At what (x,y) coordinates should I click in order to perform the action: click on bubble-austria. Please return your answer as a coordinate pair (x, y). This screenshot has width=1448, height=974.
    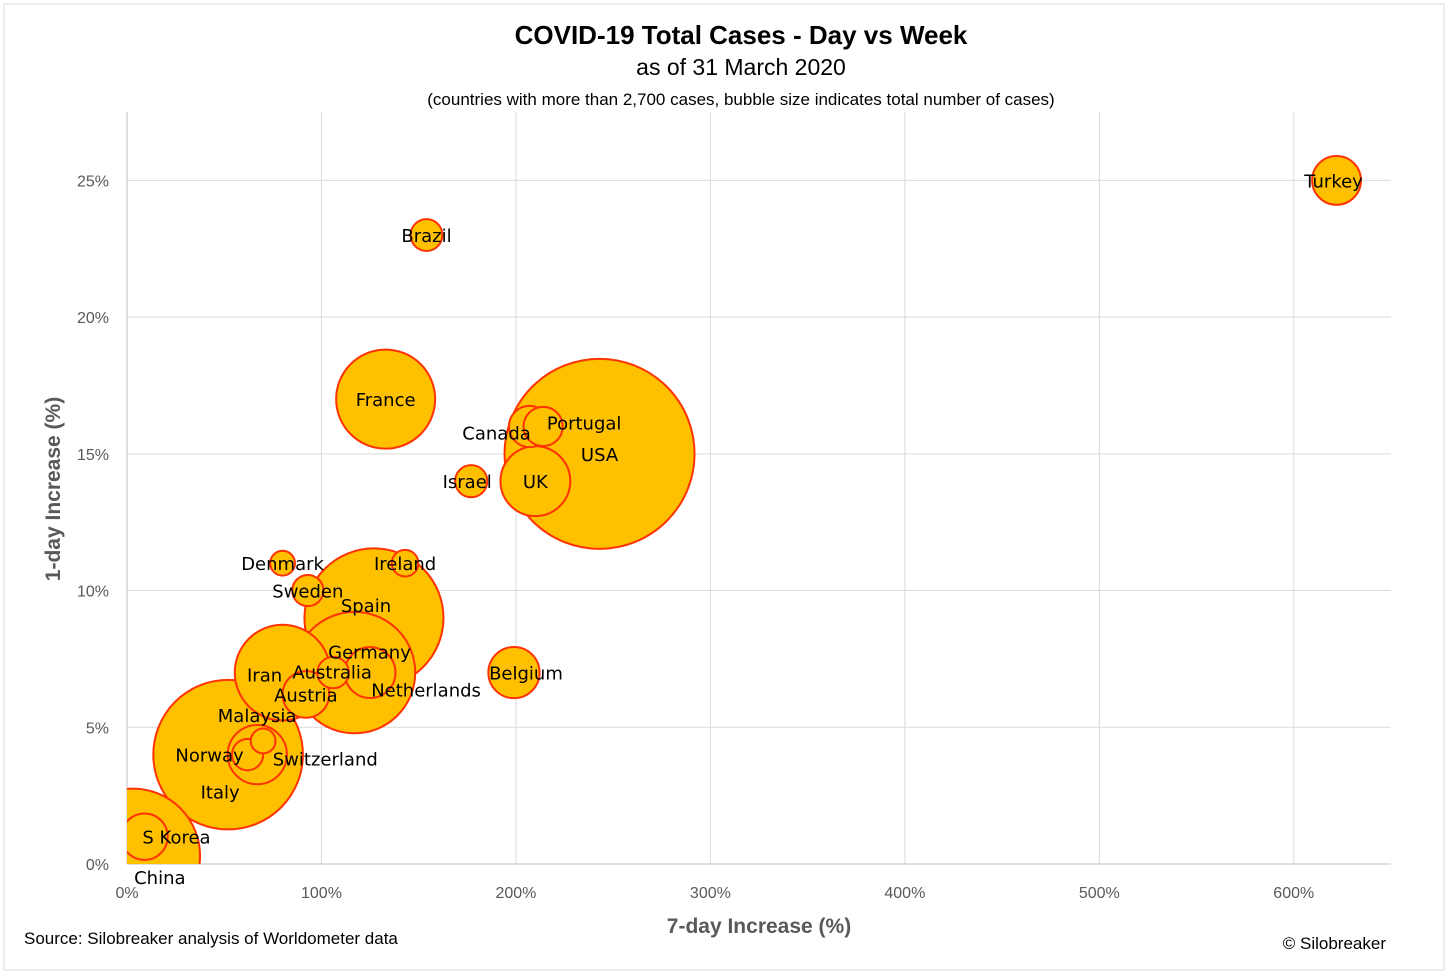
    Looking at the image, I should click on (306, 694).